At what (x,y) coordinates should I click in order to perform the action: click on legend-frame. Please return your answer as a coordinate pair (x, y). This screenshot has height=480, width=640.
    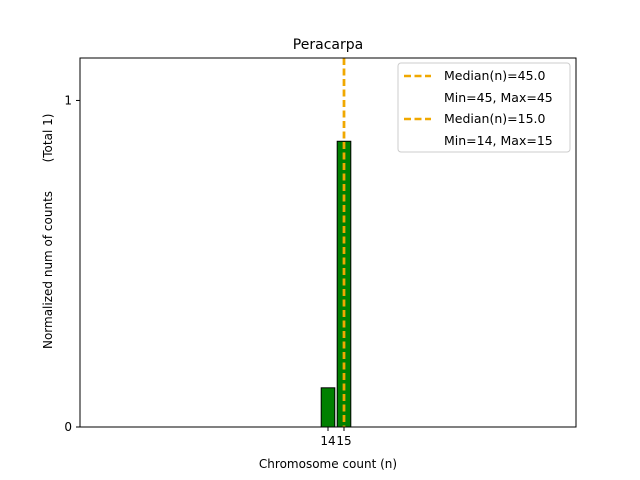
    Looking at the image, I should click on (484, 107).